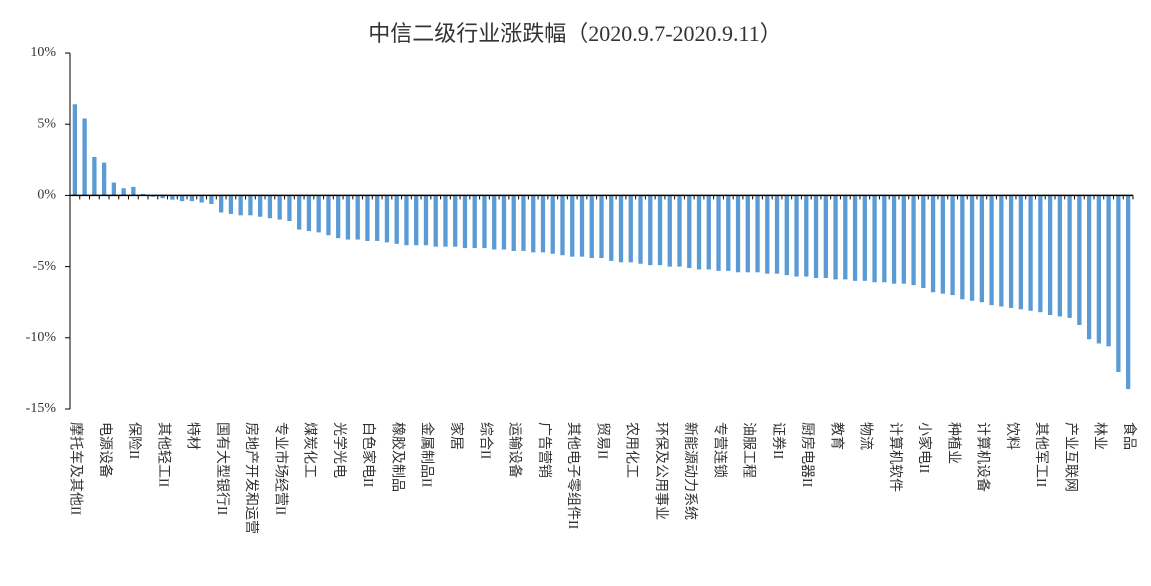 The width and height of the screenshot is (1151, 586). Describe the element at coordinates (427, 455) in the screenshot. I see `x-tick-label: 金属制品II` at that location.